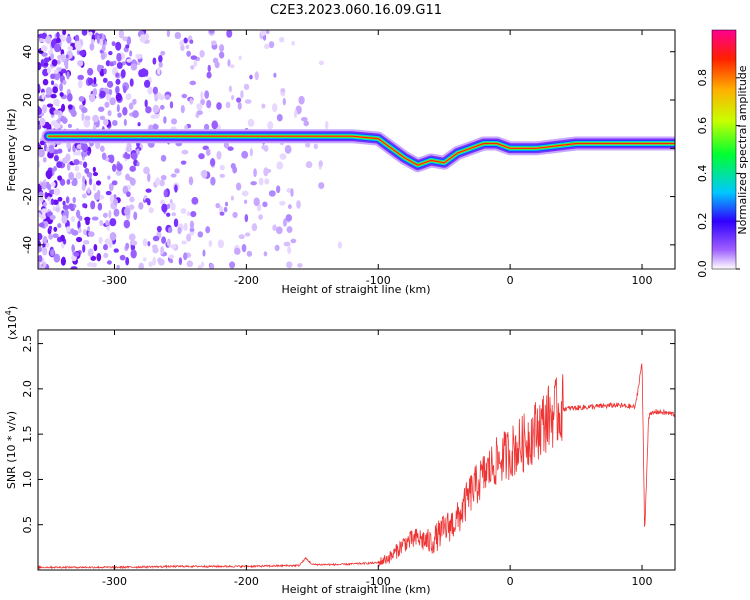  Describe the element at coordinates (12, 327) in the screenshot. I see `snr-multiplier-base: (x10` at that location.